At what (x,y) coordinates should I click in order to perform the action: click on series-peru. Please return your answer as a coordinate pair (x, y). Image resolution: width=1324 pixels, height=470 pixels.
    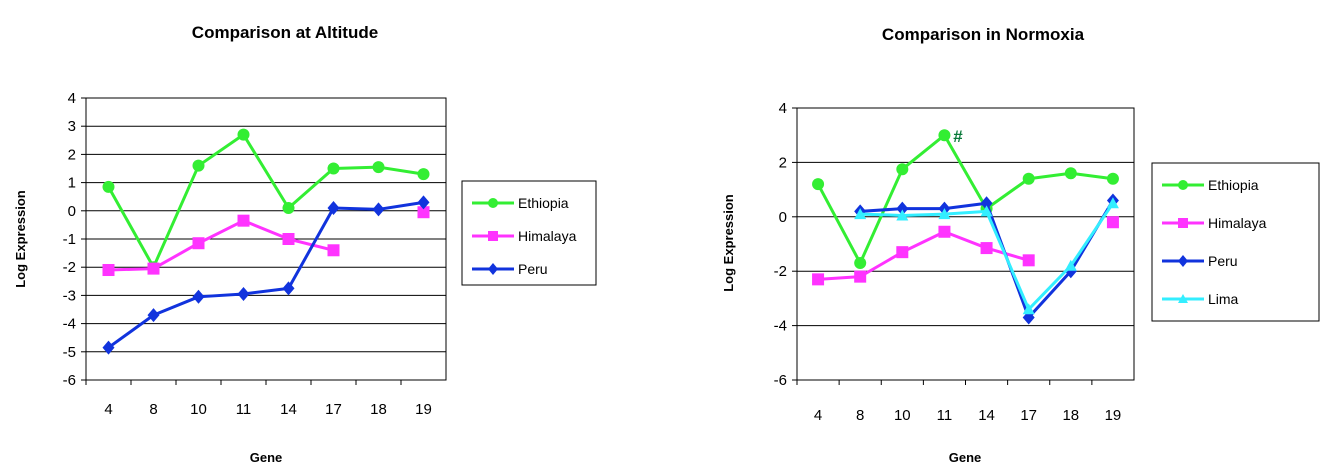
    Looking at the image, I should click on (266, 275).